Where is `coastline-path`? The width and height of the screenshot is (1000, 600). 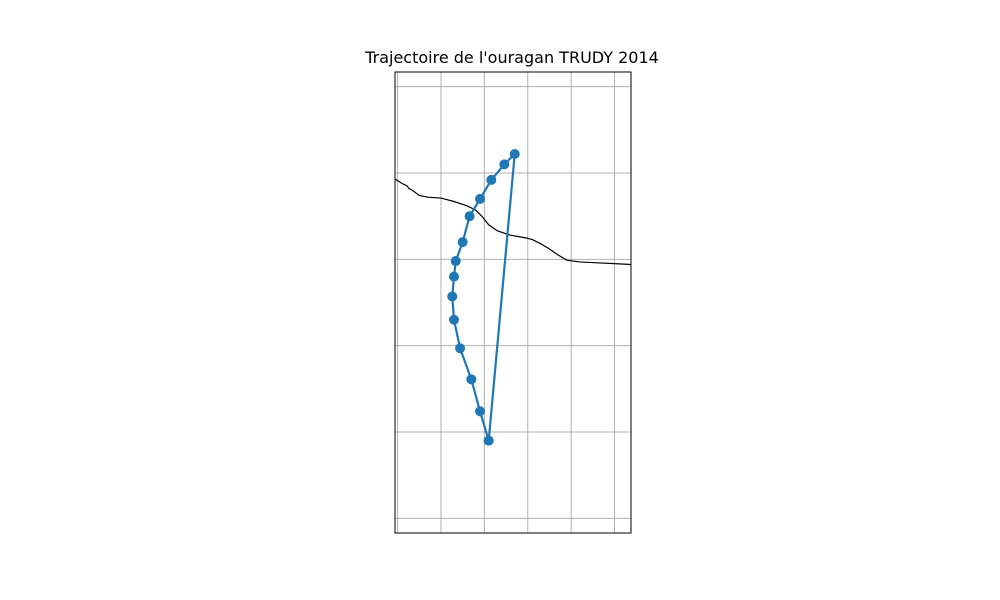 coastline-path is located at coordinates (513, 222).